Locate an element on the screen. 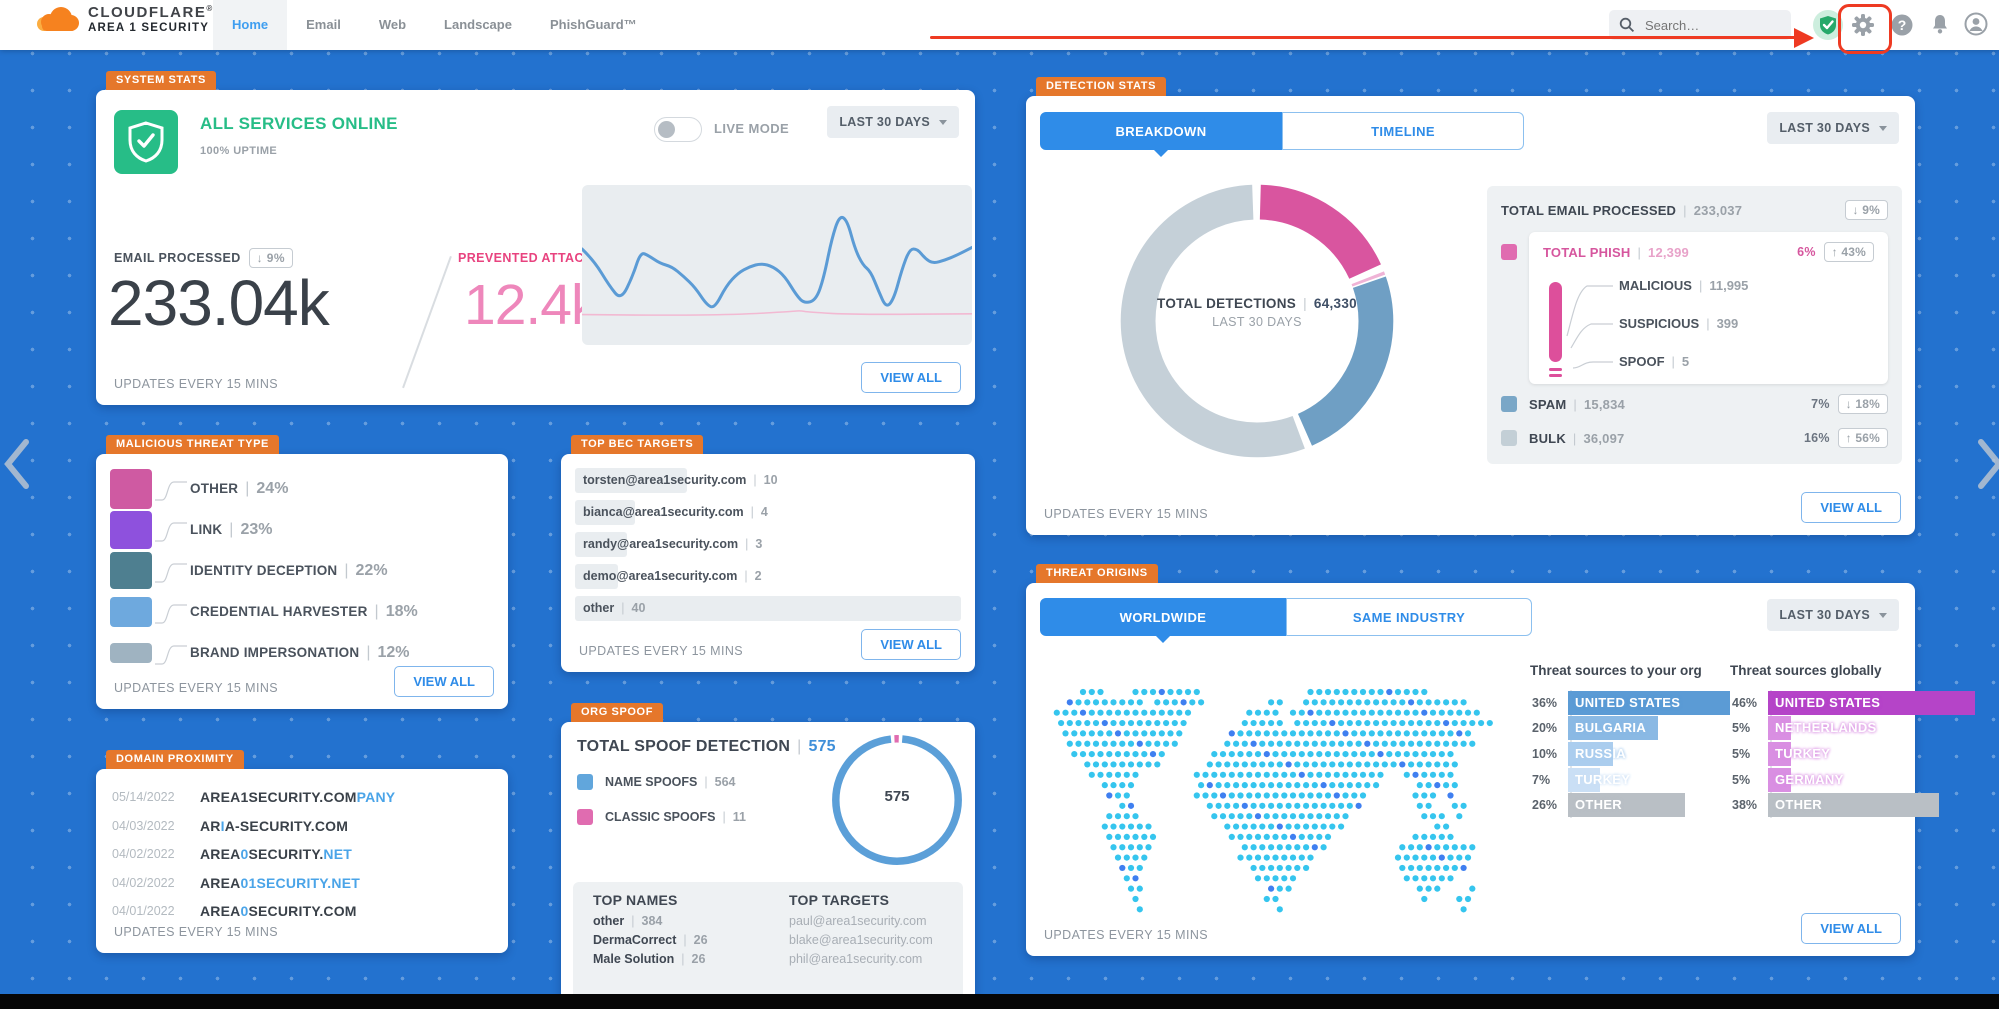 This screenshot has height=1009, width=1999. threat-type-label: LINK is located at coordinates (206, 529).